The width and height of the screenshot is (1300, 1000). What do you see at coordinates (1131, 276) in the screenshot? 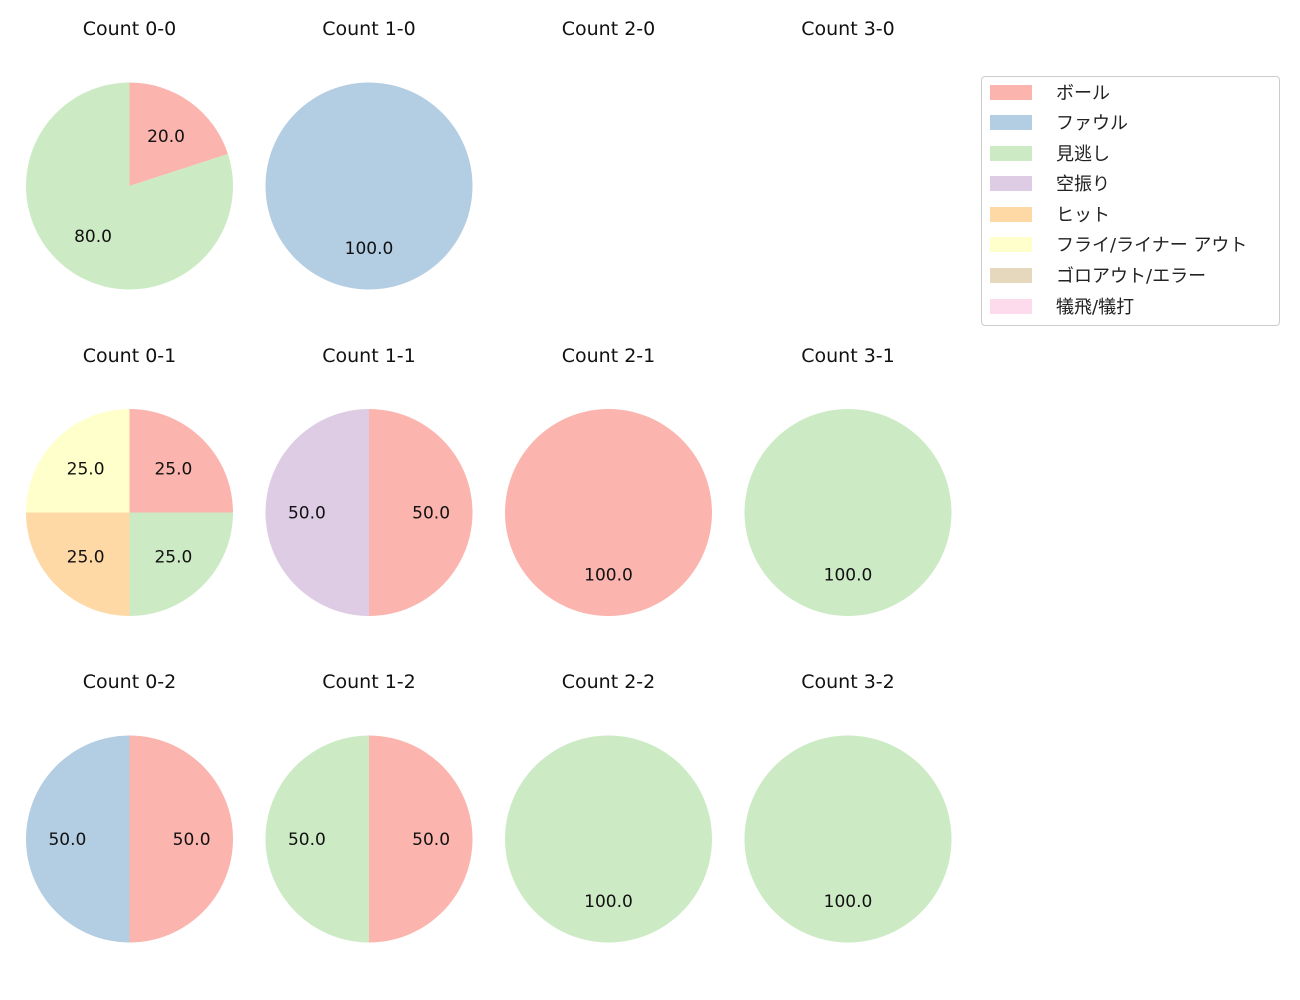
I see `legend-label: ゴロアウト/エラー` at bounding box center [1131, 276].